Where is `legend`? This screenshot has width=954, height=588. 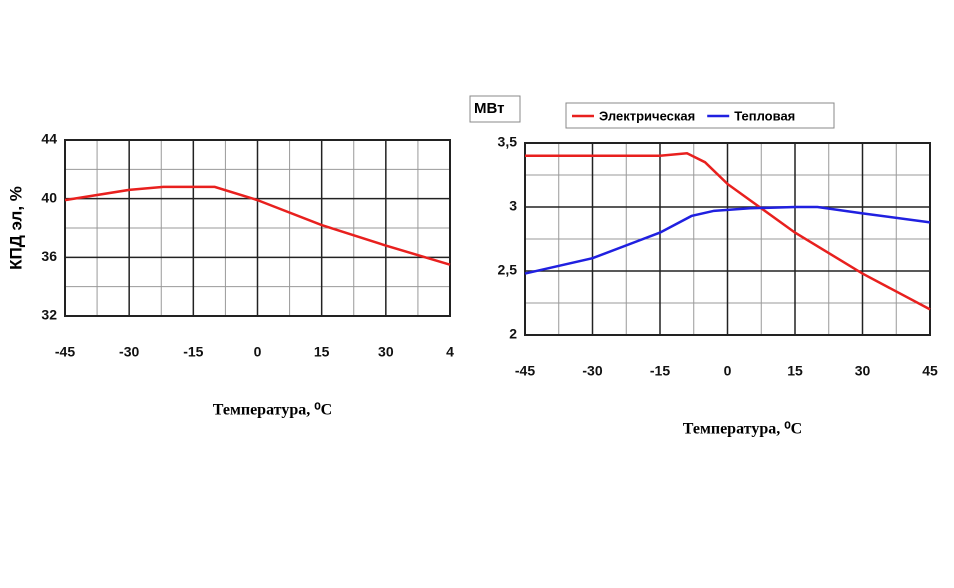 legend is located at coordinates (700, 115).